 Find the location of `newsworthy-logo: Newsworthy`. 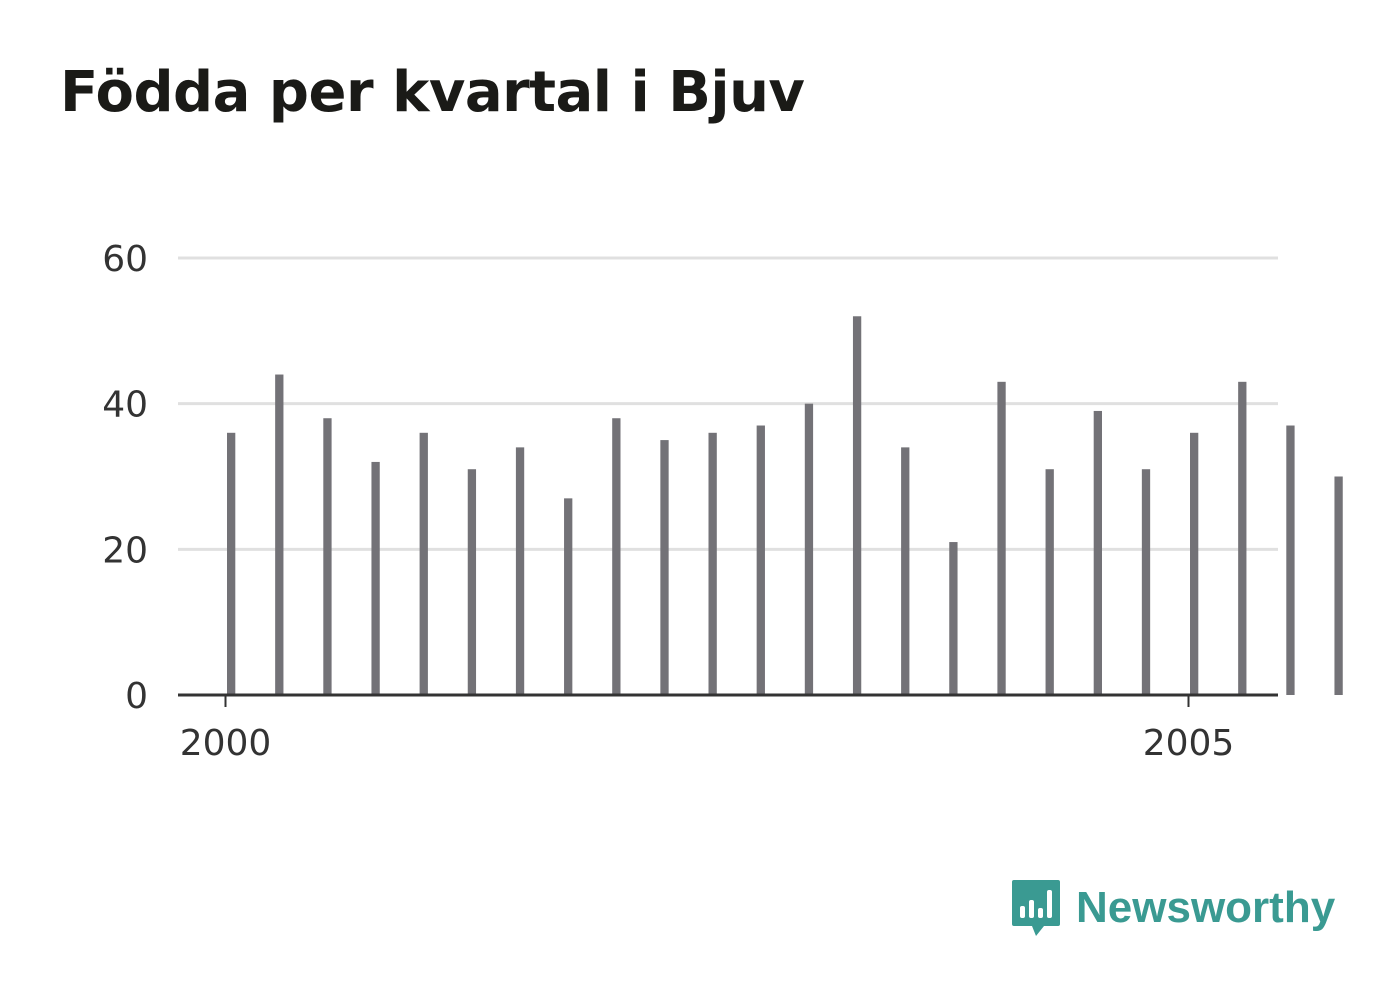

newsworthy-logo: Newsworthy is located at coordinates (1172, 908).